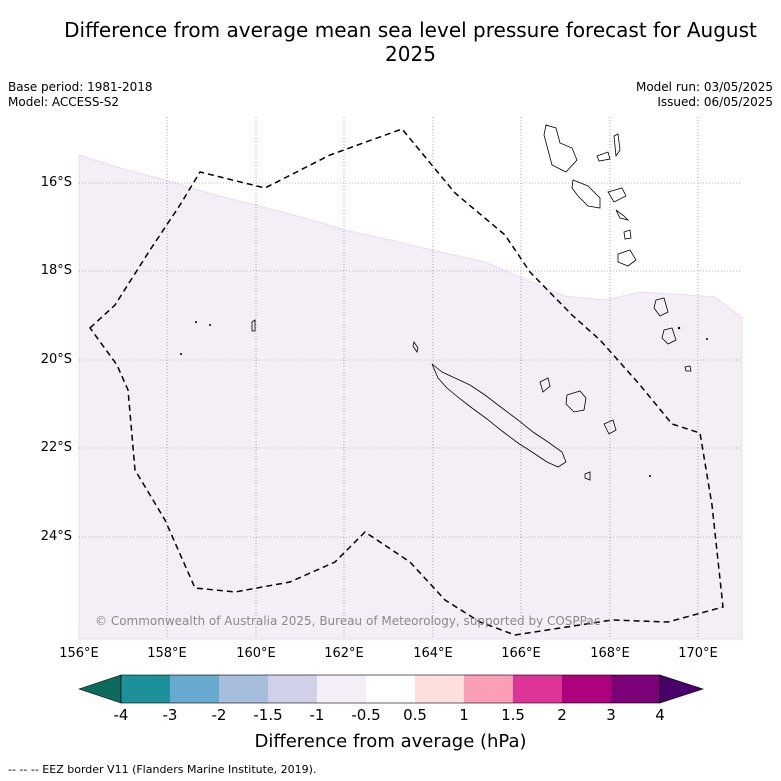 The width and height of the screenshot is (781, 781). Describe the element at coordinates (390, 741) in the screenshot. I see `colorbar-label: Difference from average (hPa)` at that location.